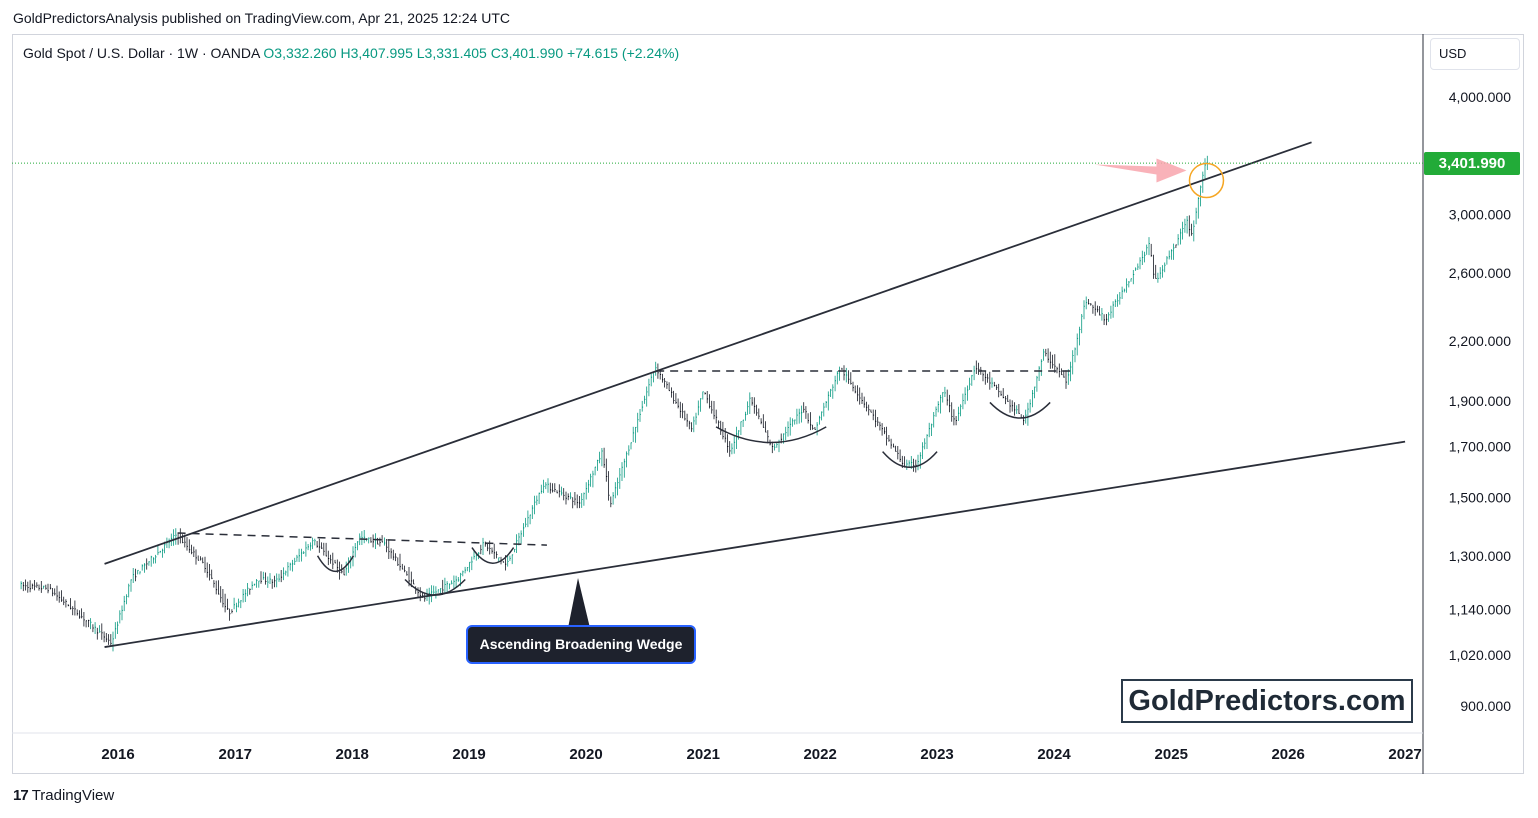  Describe the element at coordinates (63, 795) in the screenshot. I see `tradingview-footer: 17 TradingView` at that location.